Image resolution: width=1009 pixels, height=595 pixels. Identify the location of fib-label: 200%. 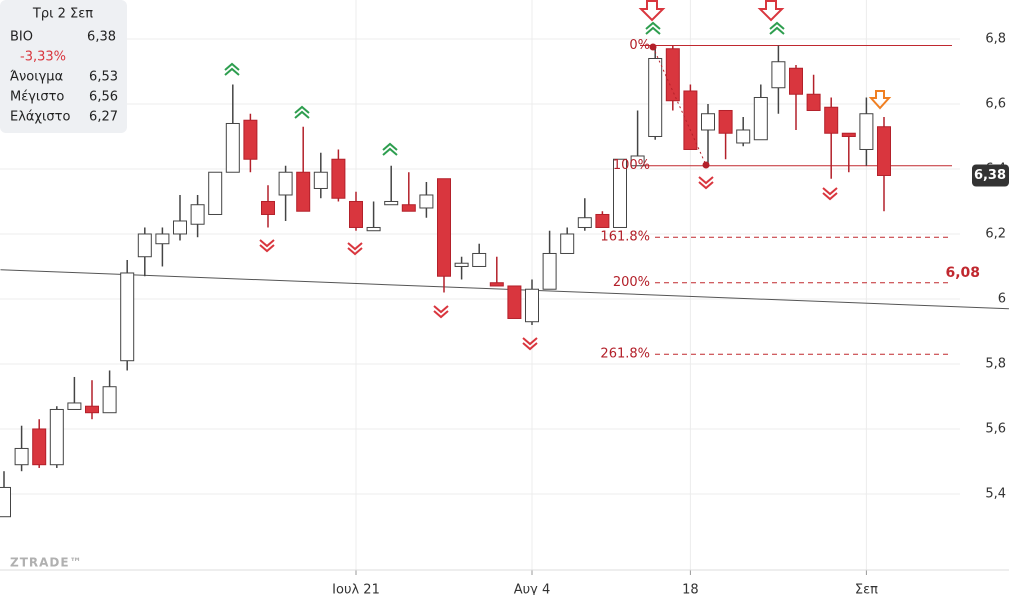
(631, 282).